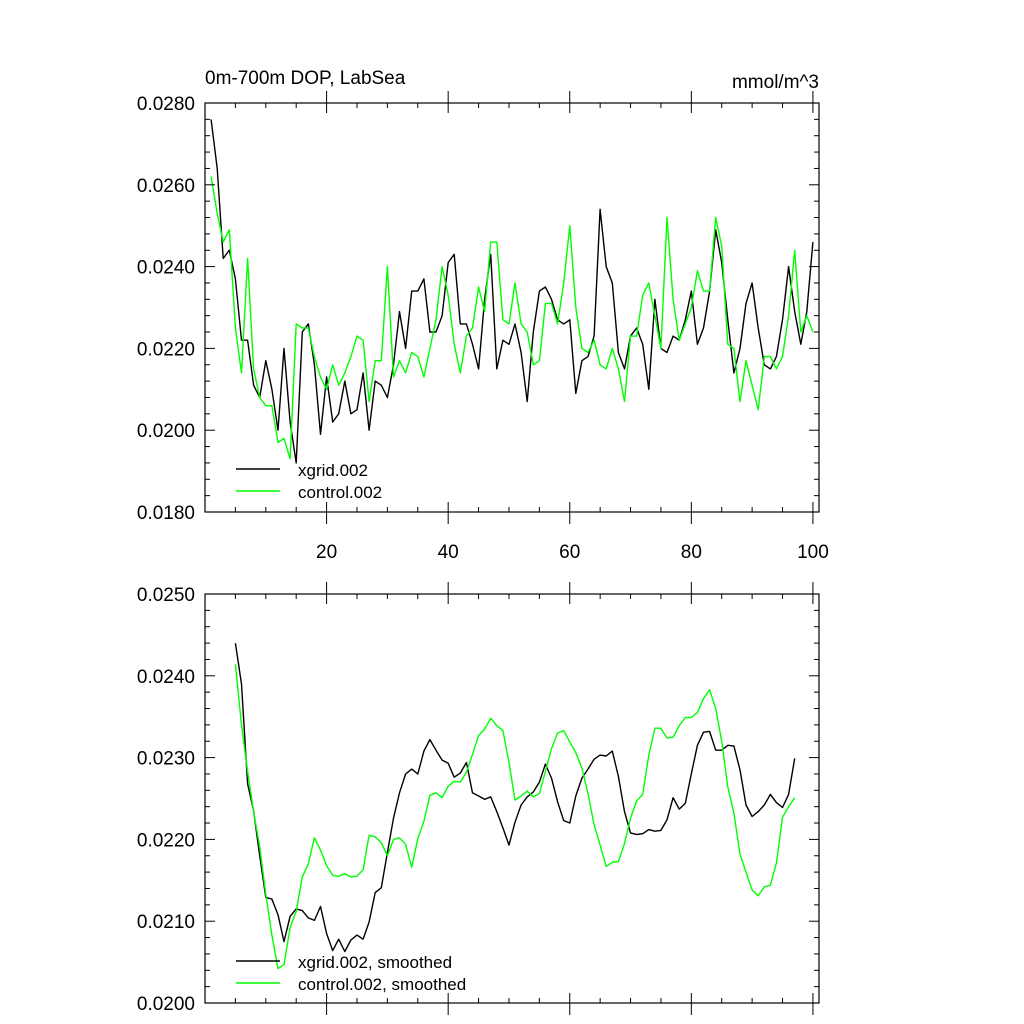 Image resolution: width=1024 pixels, height=1024 pixels. I want to click on legend-label-control: control.002, so click(340, 492).